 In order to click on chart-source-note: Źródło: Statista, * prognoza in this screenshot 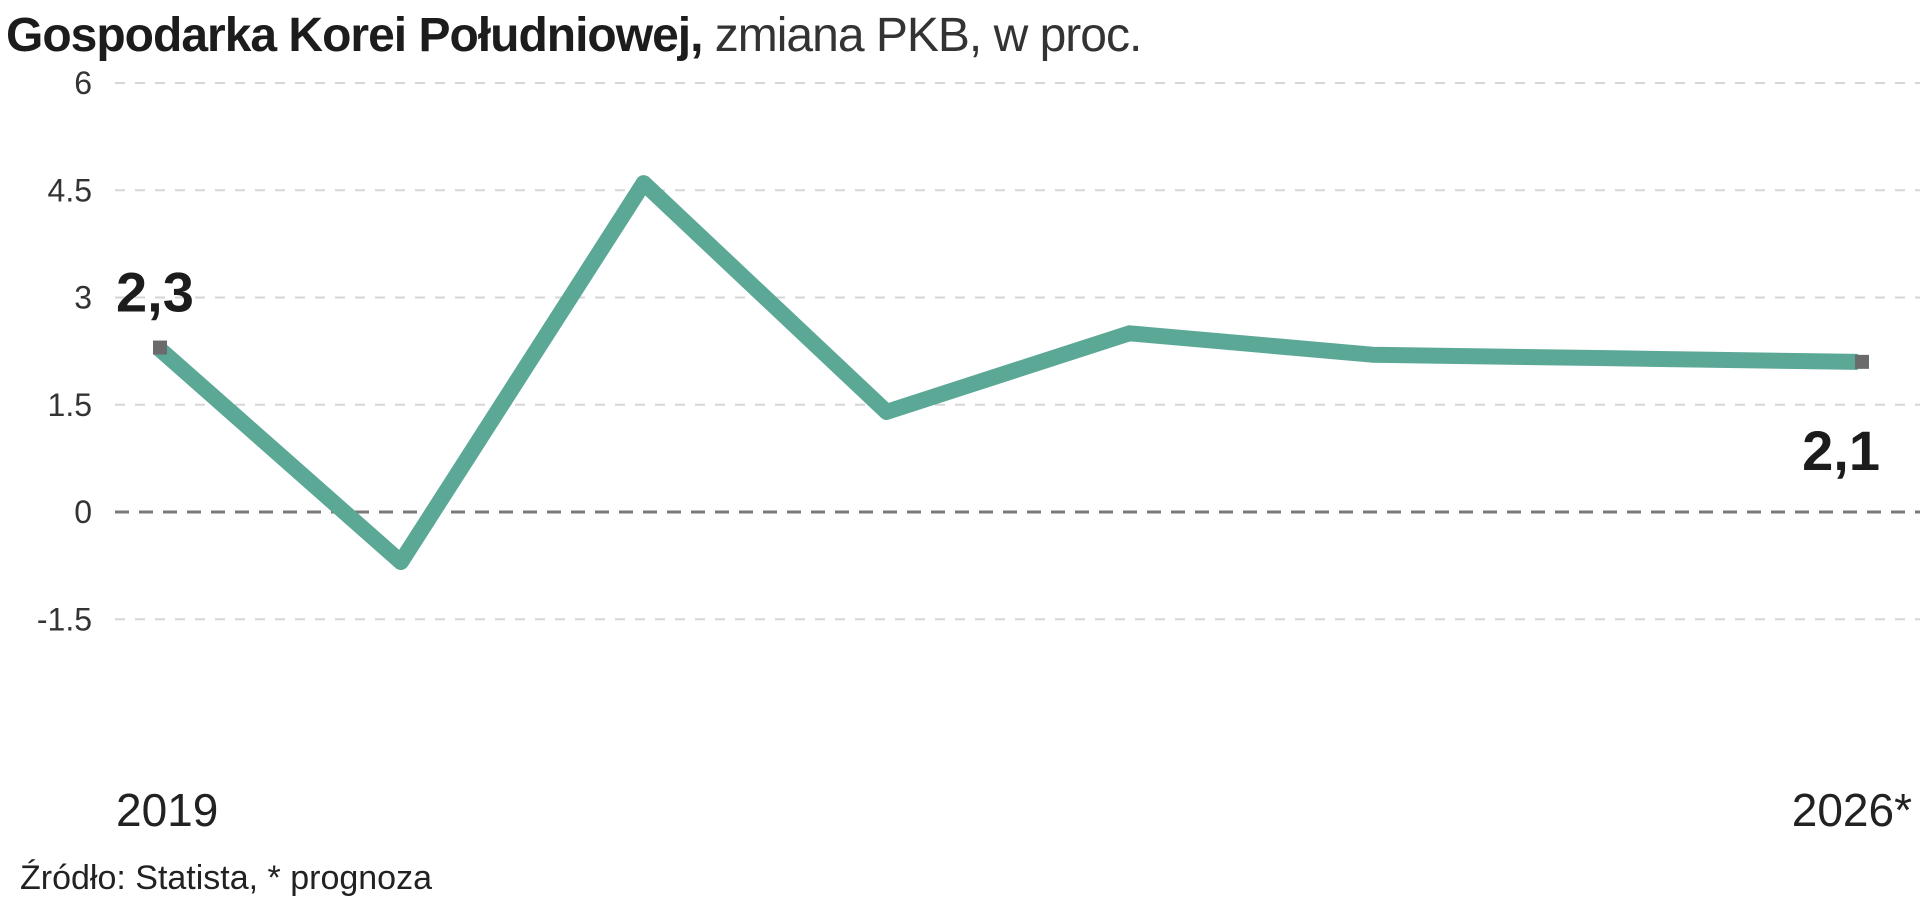, I will do `click(226, 878)`.